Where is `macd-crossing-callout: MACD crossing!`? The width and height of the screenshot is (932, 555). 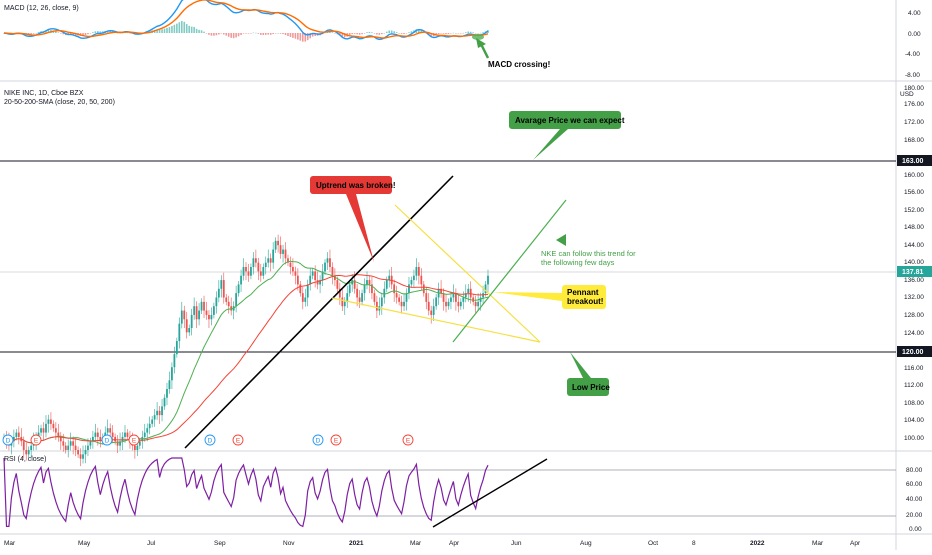
macd-crossing-callout: MACD crossing! is located at coordinates (513, 53).